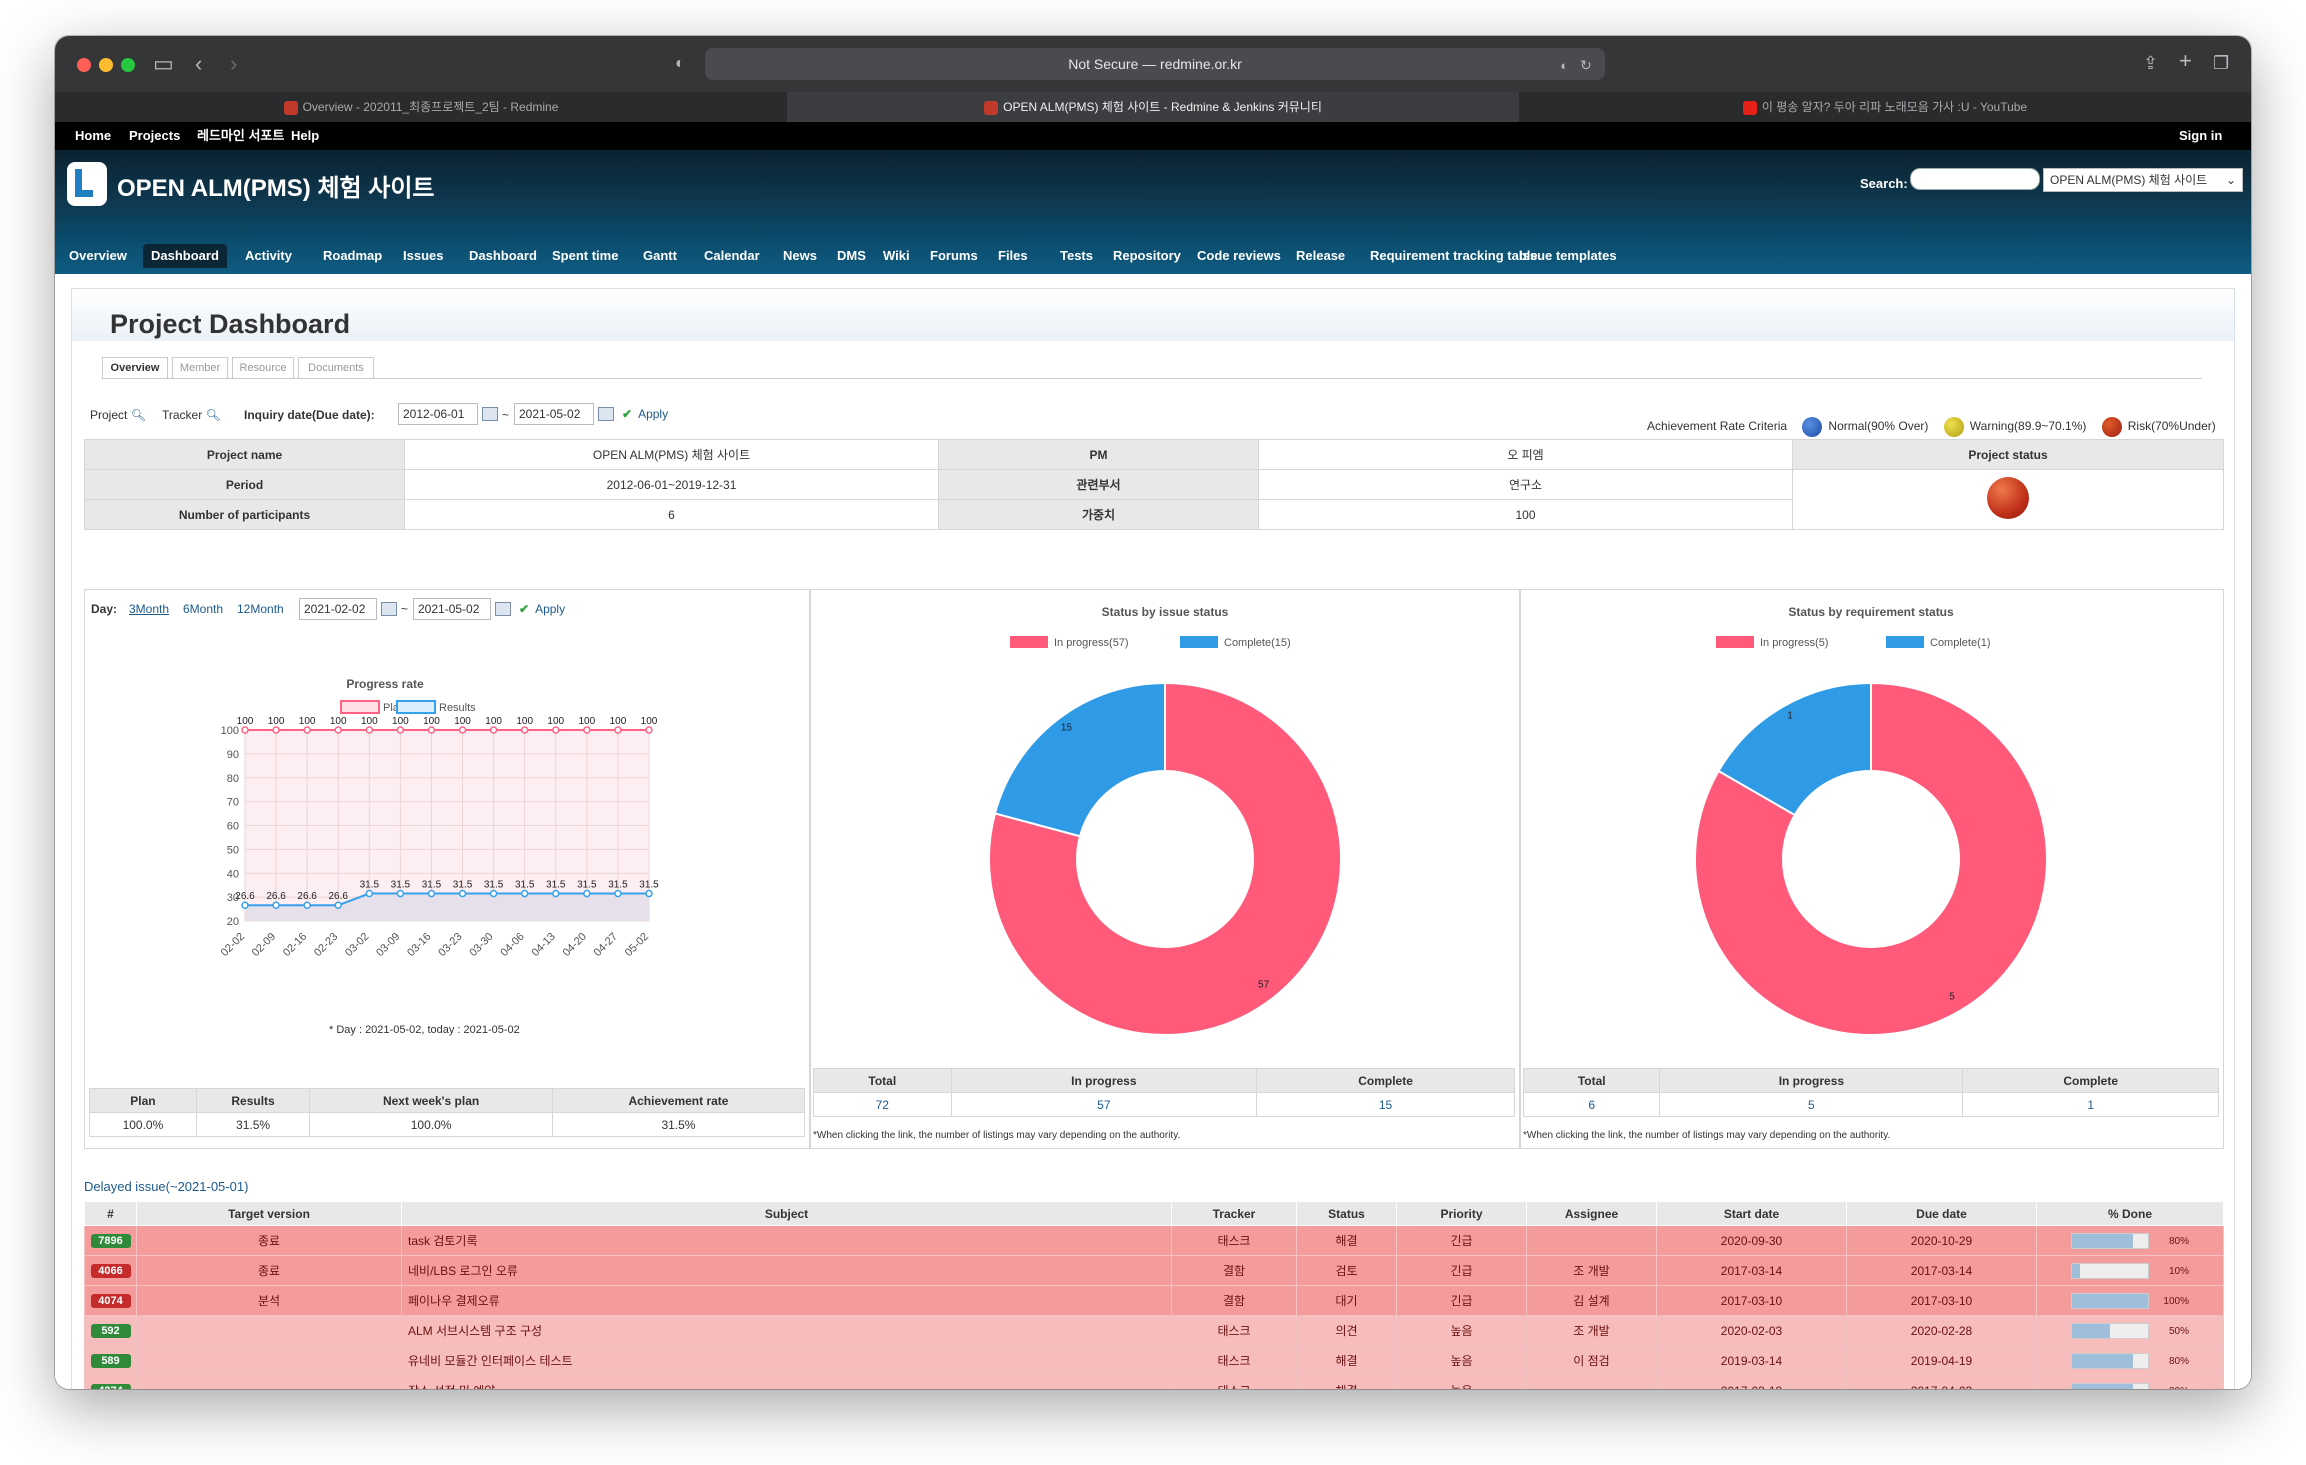  What do you see at coordinates (1941, 1213) in the screenshot?
I see `col-header: Due date` at bounding box center [1941, 1213].